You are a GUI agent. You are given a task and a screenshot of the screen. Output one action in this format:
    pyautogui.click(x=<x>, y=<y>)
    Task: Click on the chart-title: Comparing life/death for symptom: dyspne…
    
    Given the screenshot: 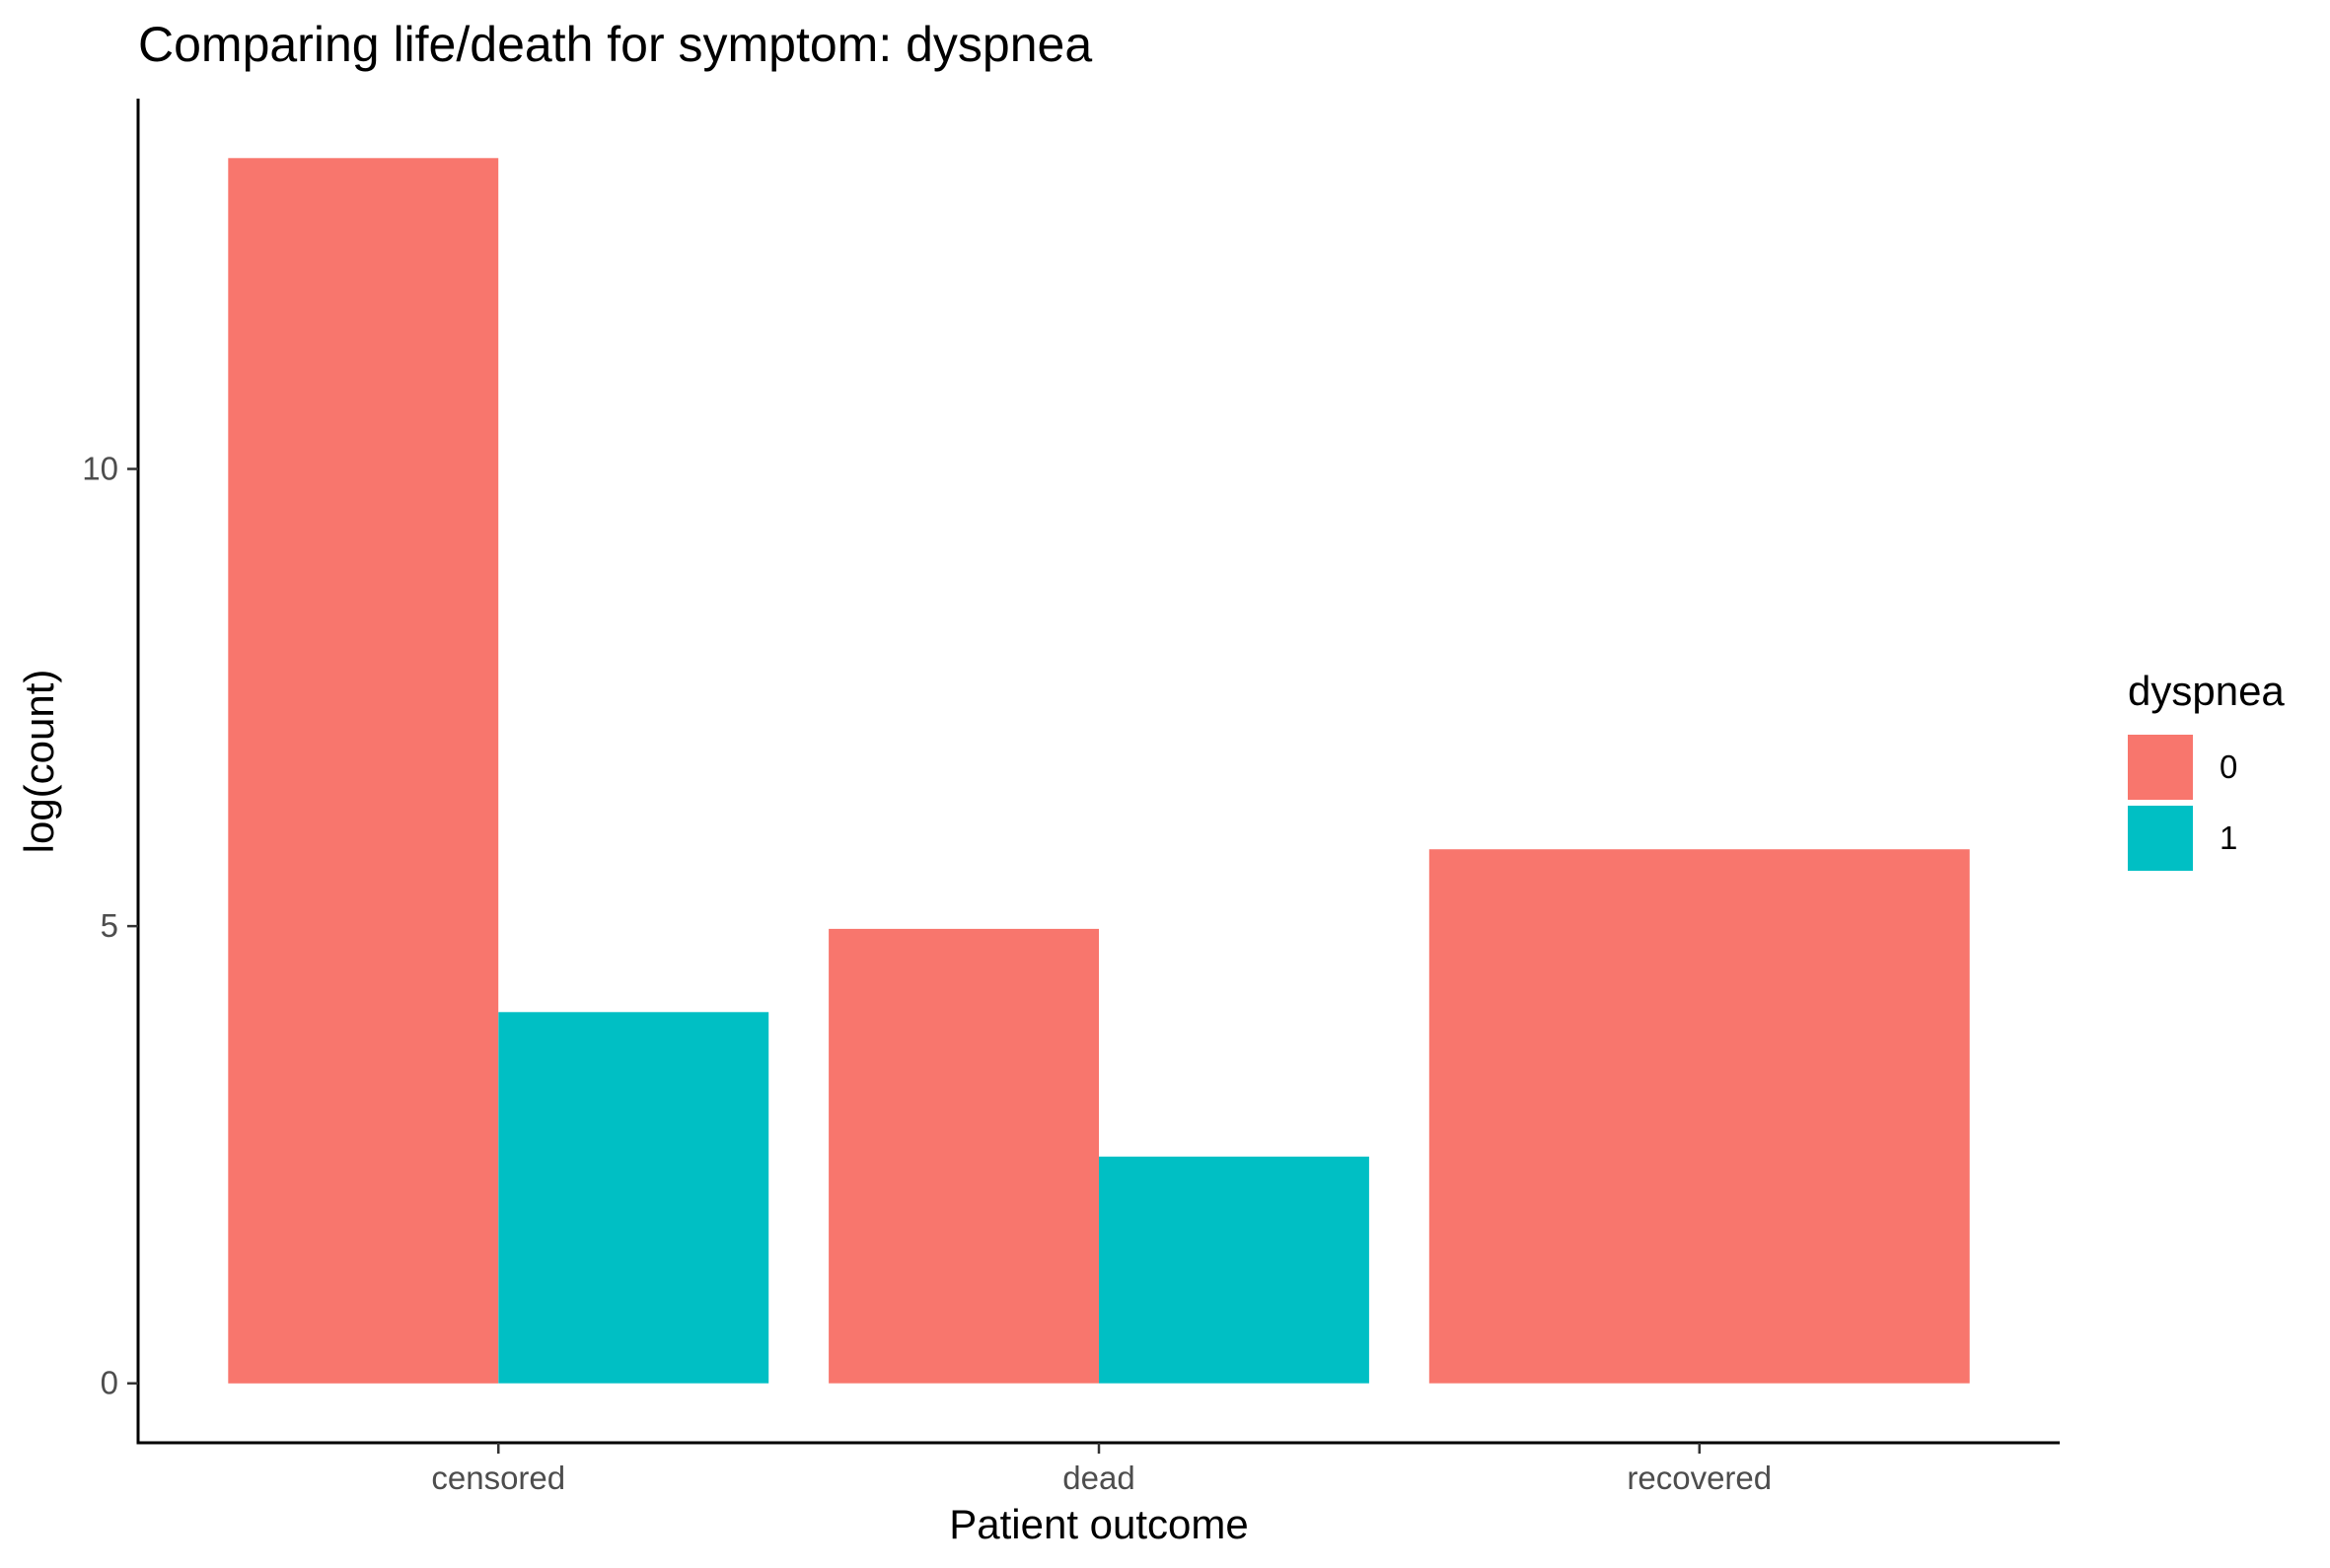 What is the action you would take?
    pyautogui.click(x=615, y=44)
    